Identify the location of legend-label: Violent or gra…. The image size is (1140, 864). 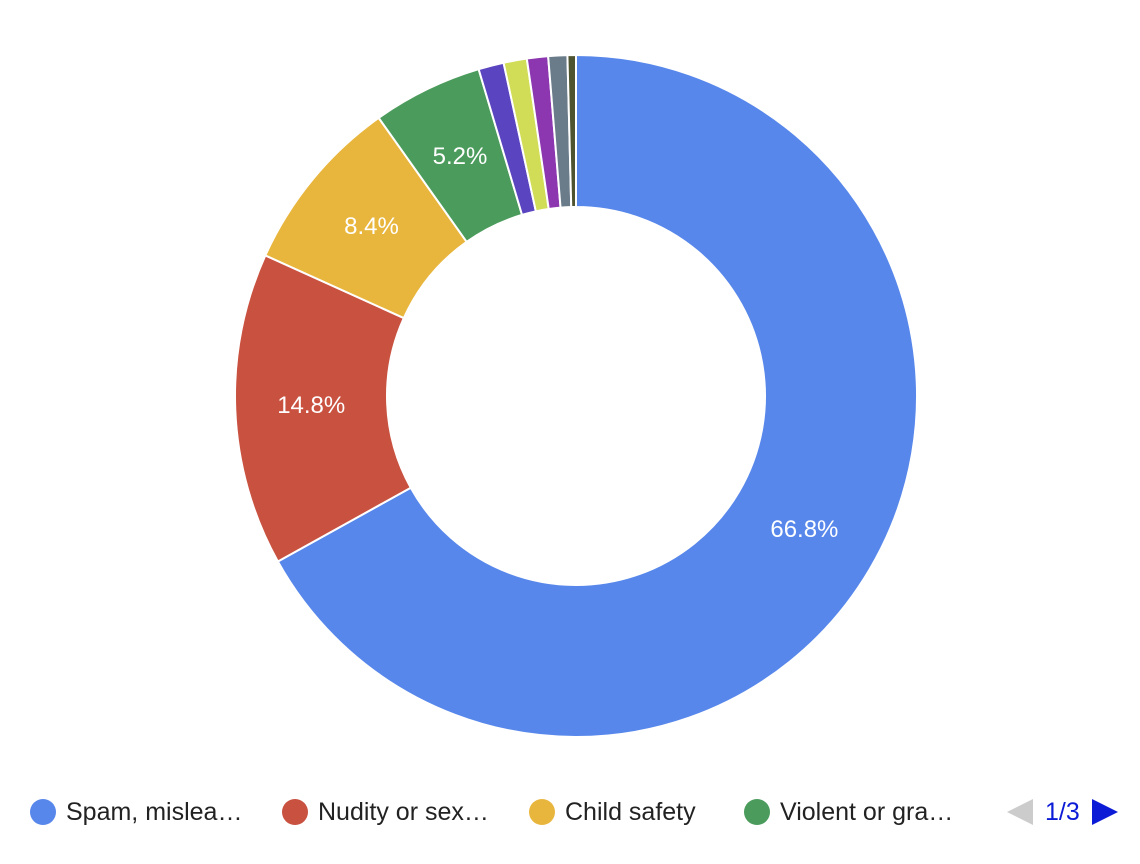
(867, 811).